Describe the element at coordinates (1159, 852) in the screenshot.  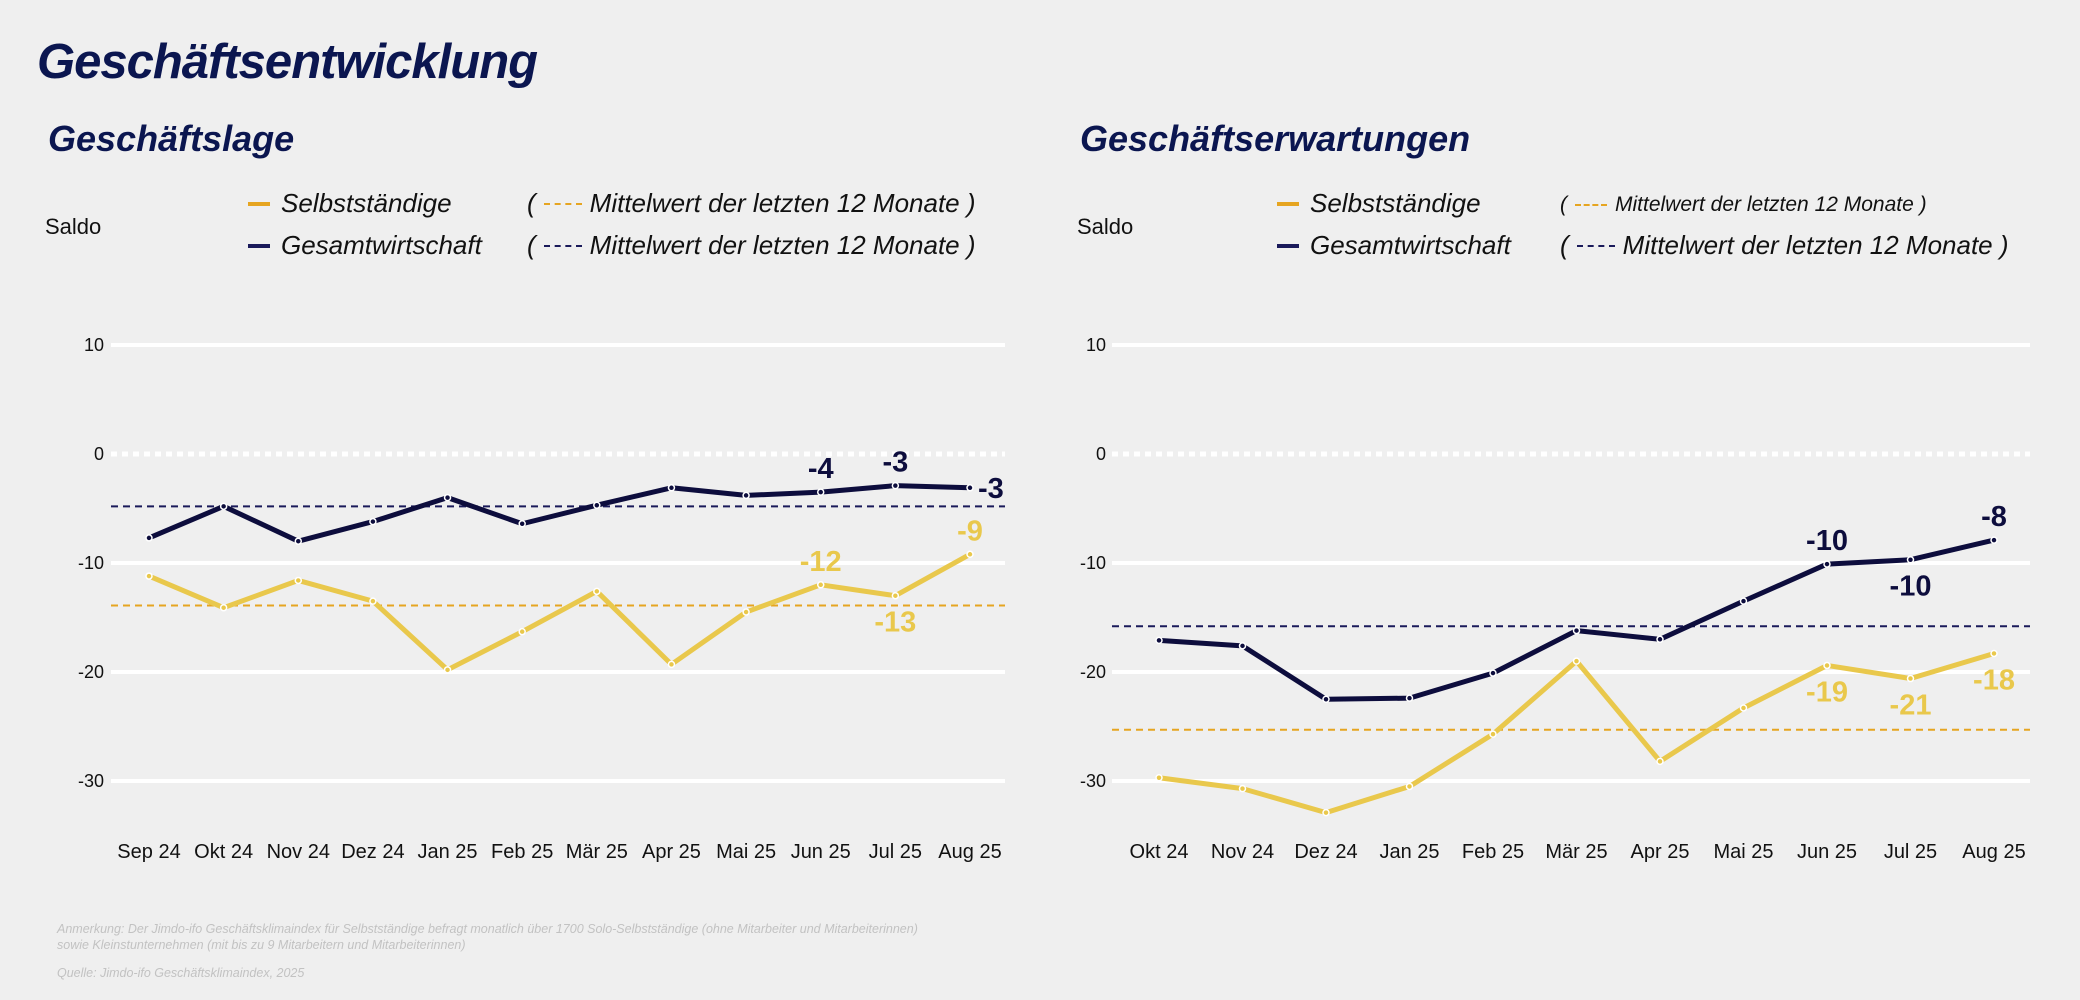
I see `x-tick-label: Okt 24` at that location.